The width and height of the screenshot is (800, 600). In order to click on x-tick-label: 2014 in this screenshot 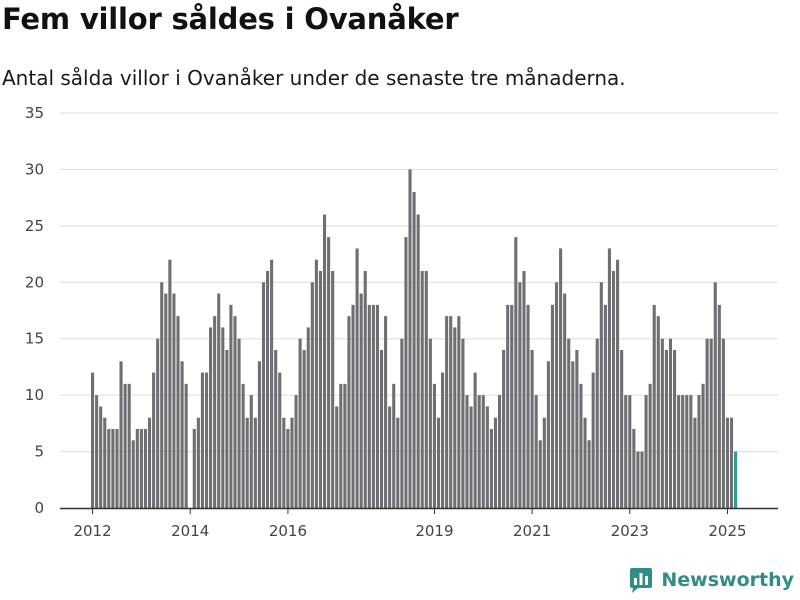, I will do `click(190, 531)`.